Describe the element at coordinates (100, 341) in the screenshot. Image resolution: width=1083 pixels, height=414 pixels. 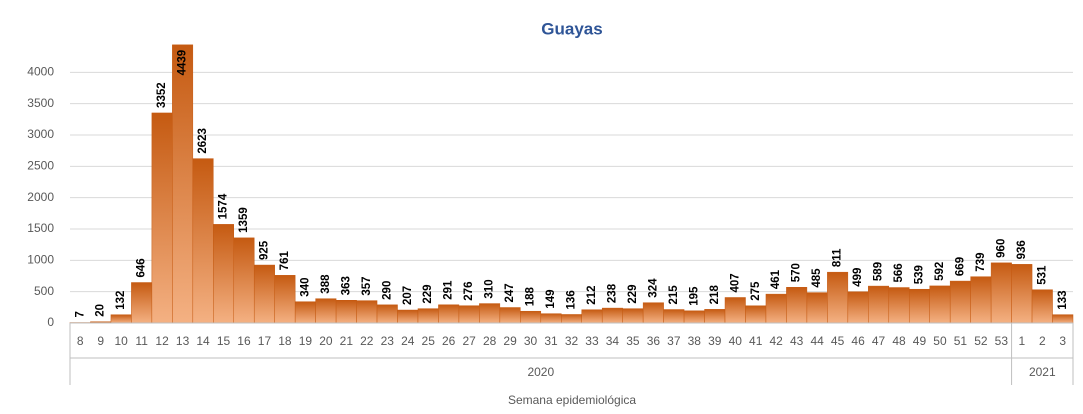
I see `x-tick-label: 9` at that location.